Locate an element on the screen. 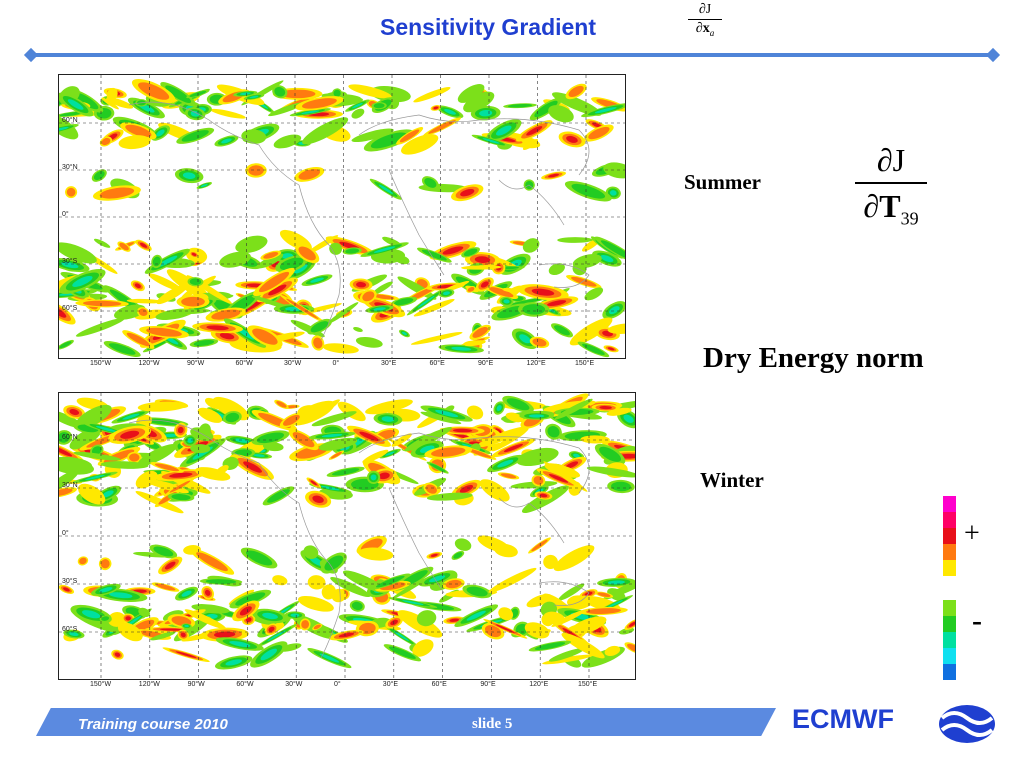 This screenshot has height=768, width=1024. norm-label: Dry Energy norm is located at coordinates (813, 358).